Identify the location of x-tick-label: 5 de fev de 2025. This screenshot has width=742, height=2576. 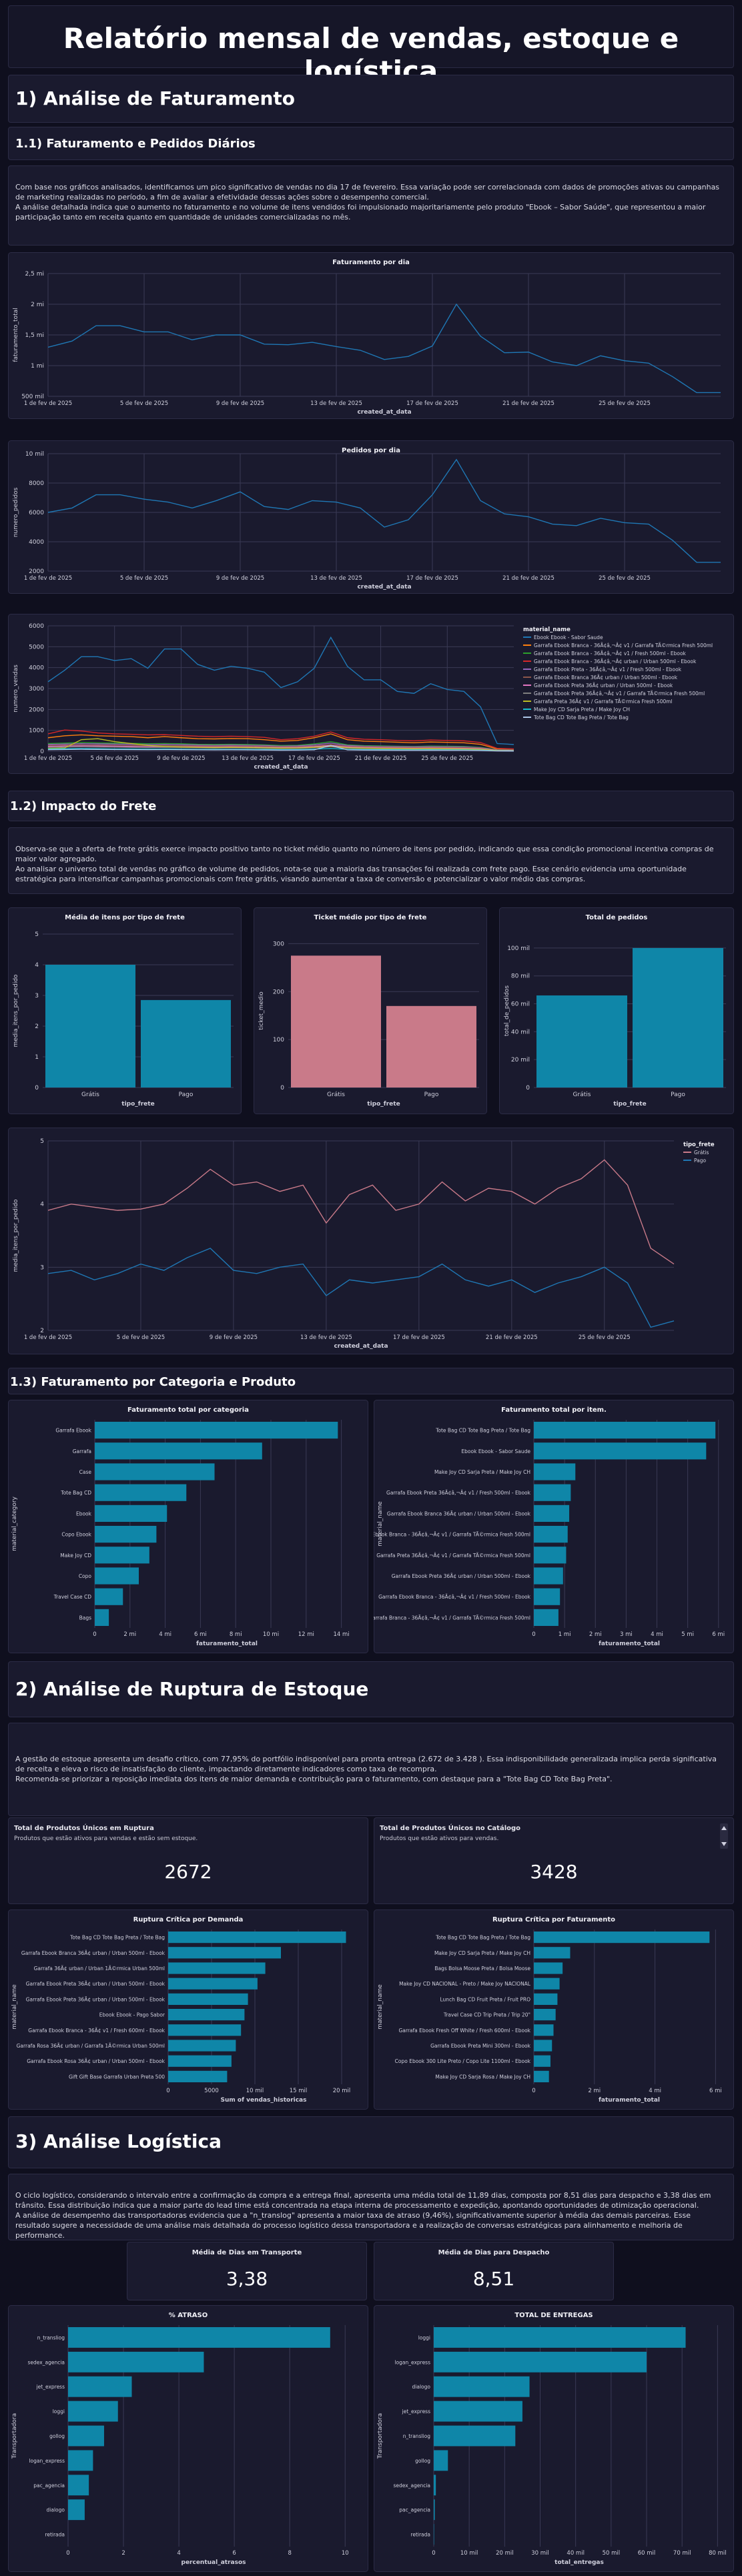
(144, 578).